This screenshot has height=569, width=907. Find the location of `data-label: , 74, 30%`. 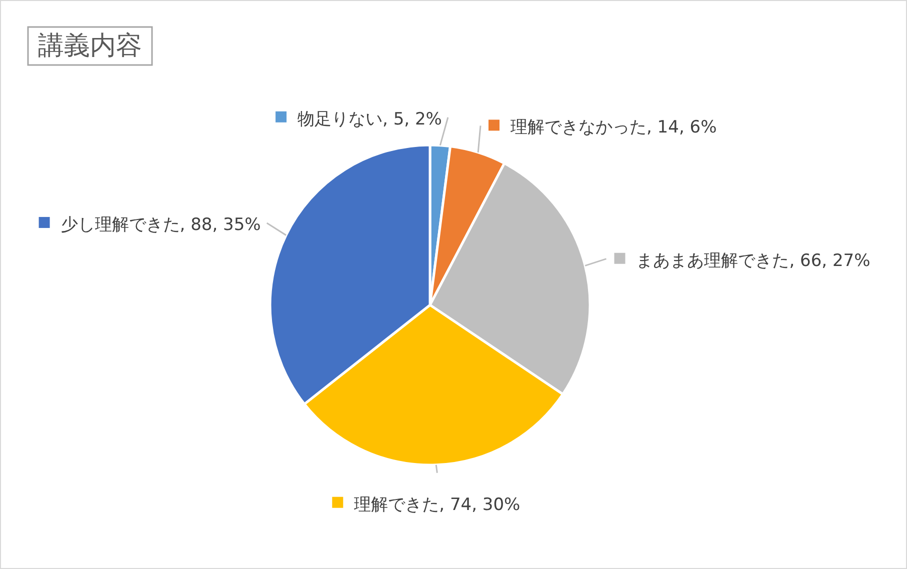

data-label: , 74, 30% is located at coordinates (479, 504).